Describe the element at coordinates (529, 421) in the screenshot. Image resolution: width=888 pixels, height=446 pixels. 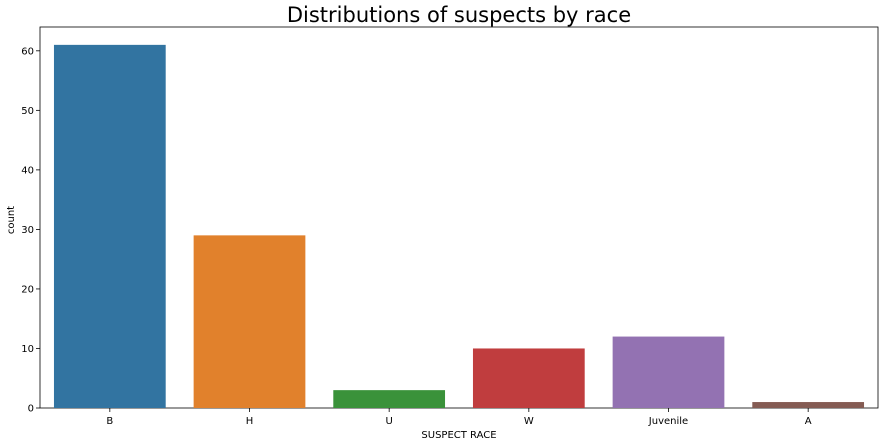
I see `x-tick-label: W` at that location.